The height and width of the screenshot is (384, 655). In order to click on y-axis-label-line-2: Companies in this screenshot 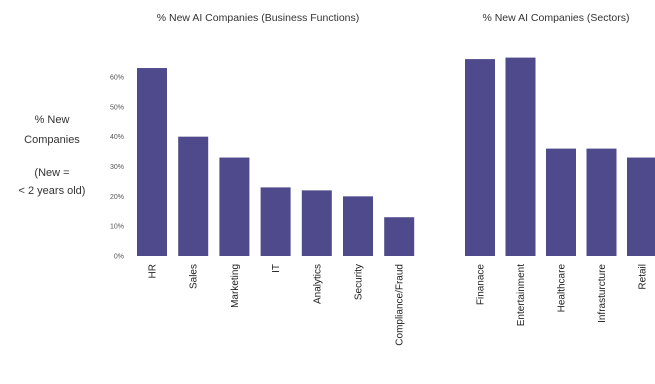, I will do `click(52, 140)`.